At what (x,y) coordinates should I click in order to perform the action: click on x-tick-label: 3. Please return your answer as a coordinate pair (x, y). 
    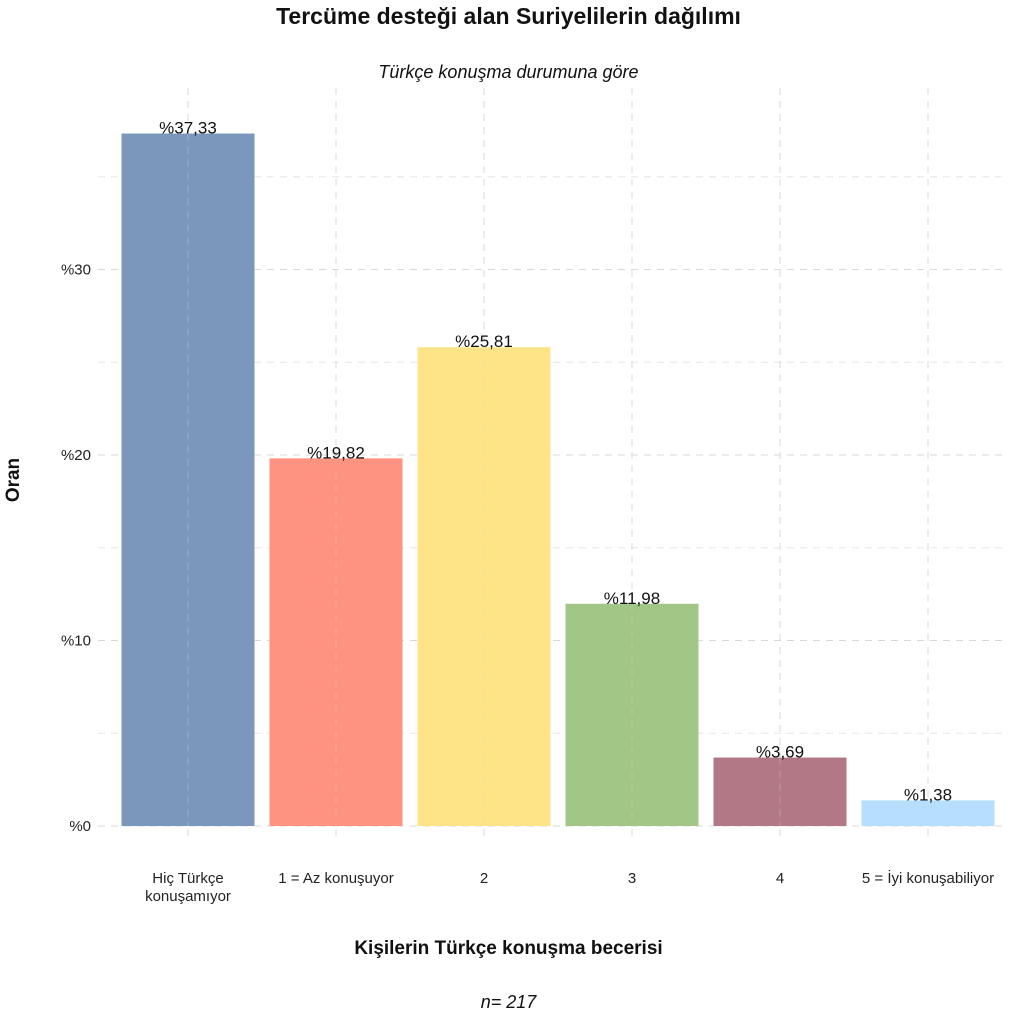
    Looking at the image, I should click on (632, 878).